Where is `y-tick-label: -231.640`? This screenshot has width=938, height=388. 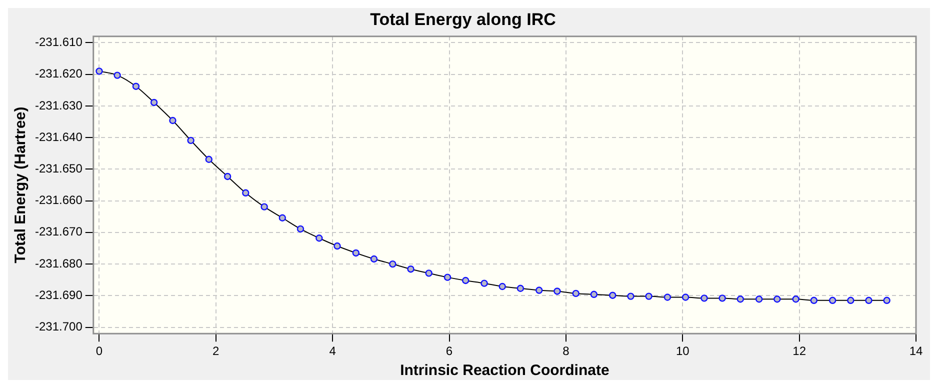 y-tick-label: -231.640 is located at coordinates (59, 137).